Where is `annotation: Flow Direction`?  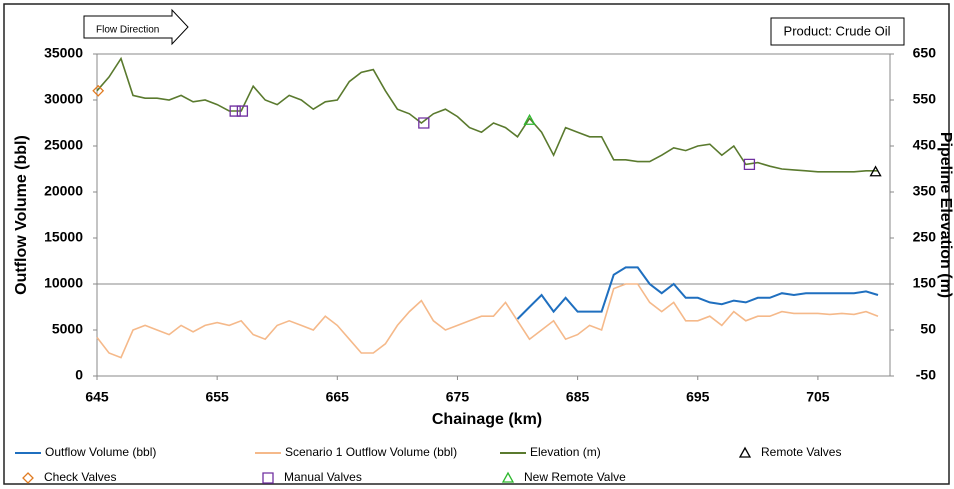 annotation: Flow Direction is located at coordinates (127, 30).